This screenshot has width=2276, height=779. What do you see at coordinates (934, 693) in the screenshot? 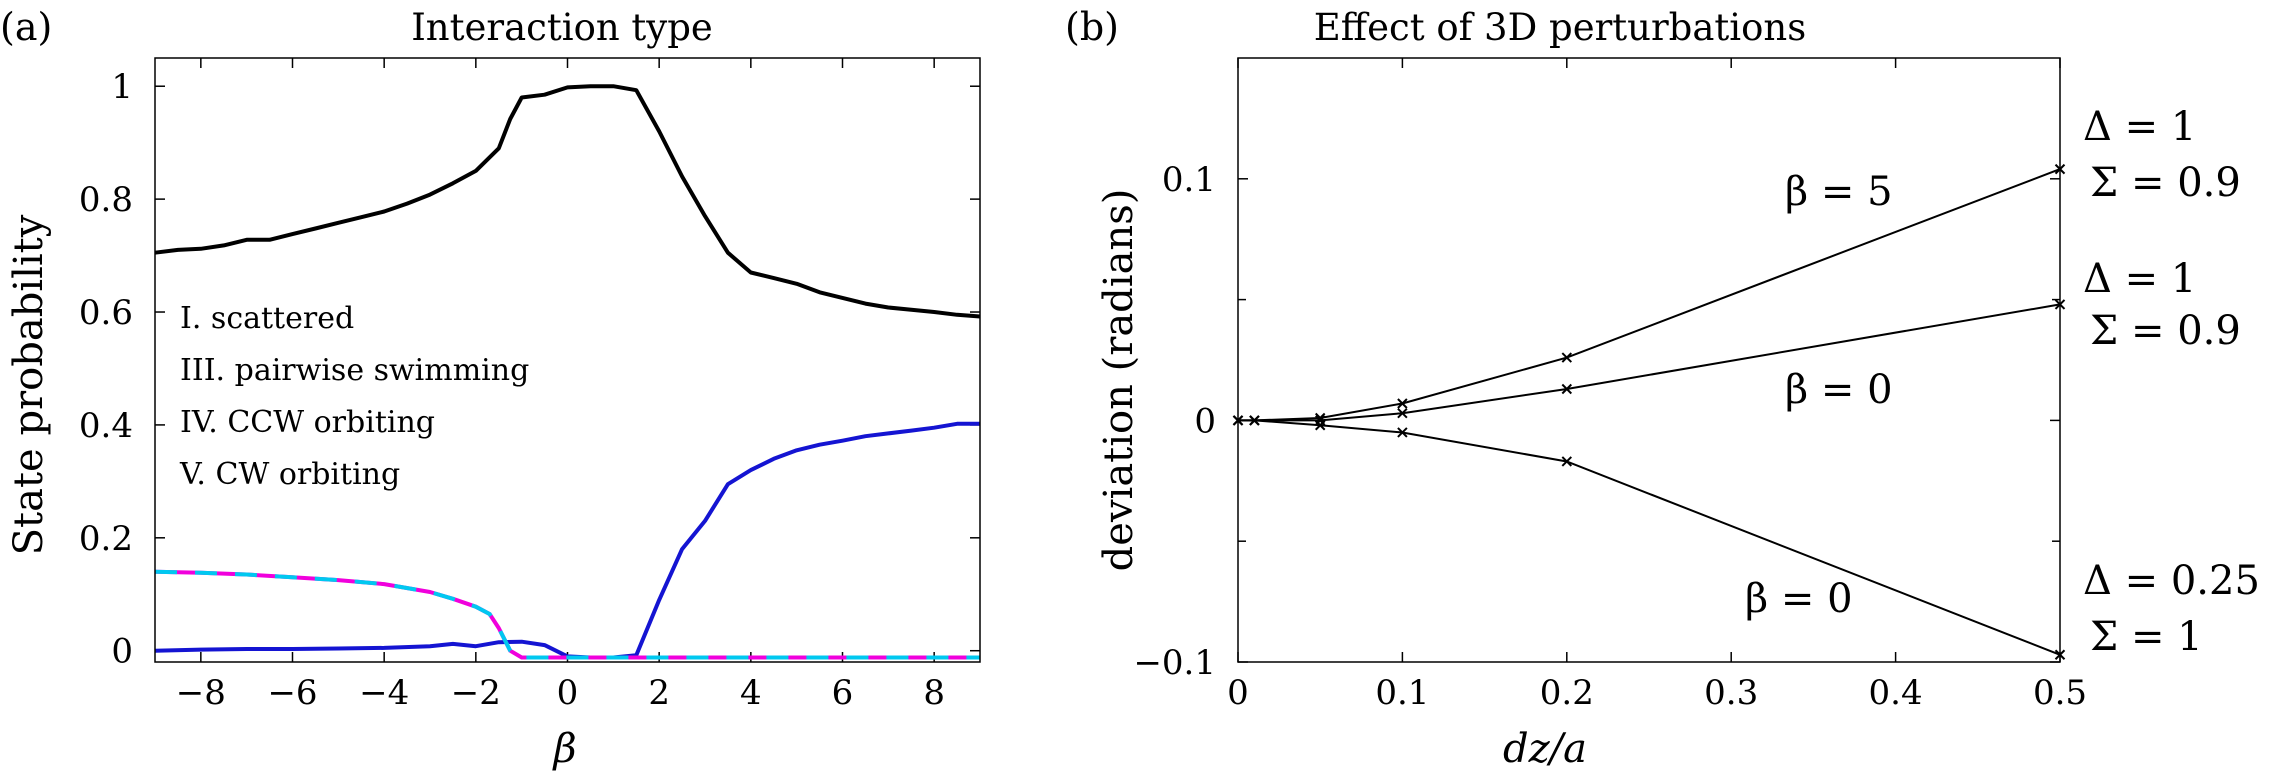
I see `a-xtick-label: 8` at bounding box center [934, 693].